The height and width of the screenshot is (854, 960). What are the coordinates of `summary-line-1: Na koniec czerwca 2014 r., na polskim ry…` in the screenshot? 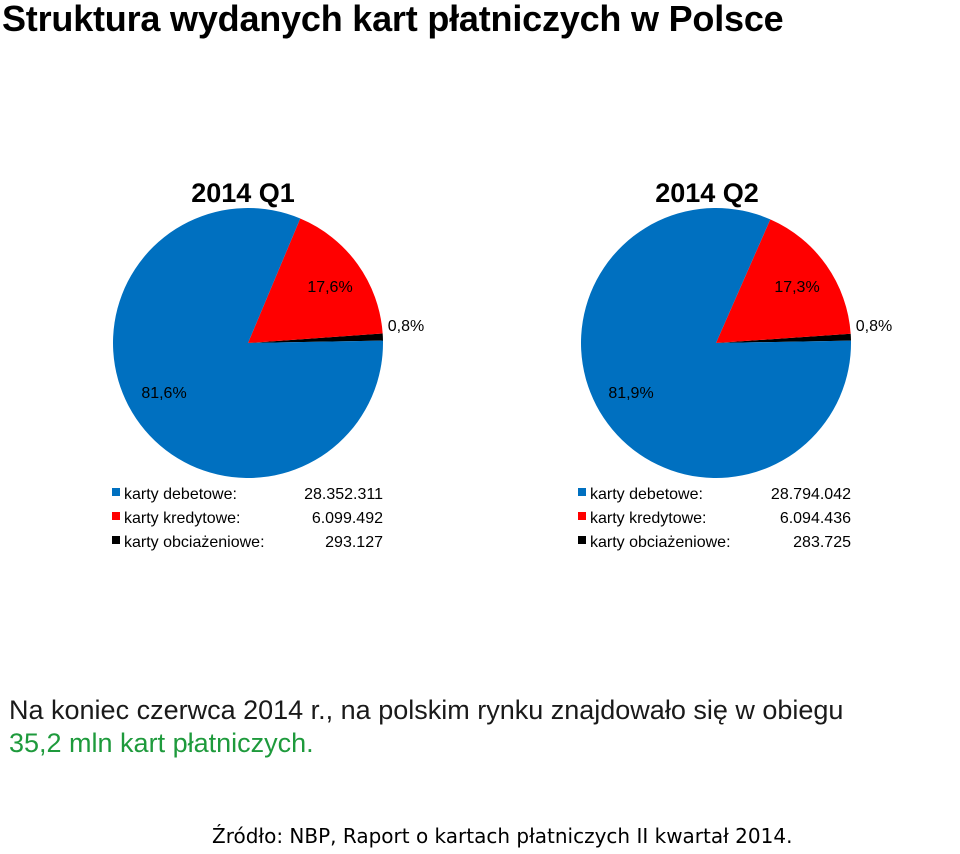 It's located at (426, 710).